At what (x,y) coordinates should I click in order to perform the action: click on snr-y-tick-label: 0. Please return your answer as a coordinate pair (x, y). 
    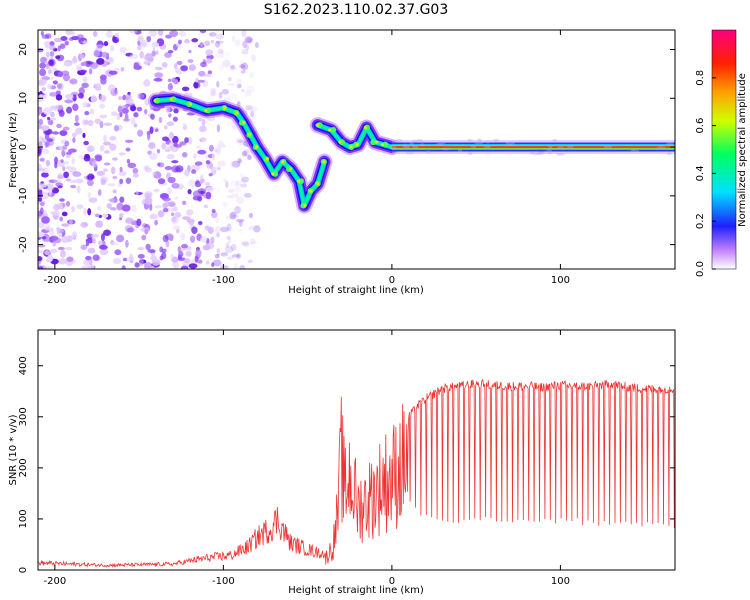
    Looking at the image, I should click on (23, 570).